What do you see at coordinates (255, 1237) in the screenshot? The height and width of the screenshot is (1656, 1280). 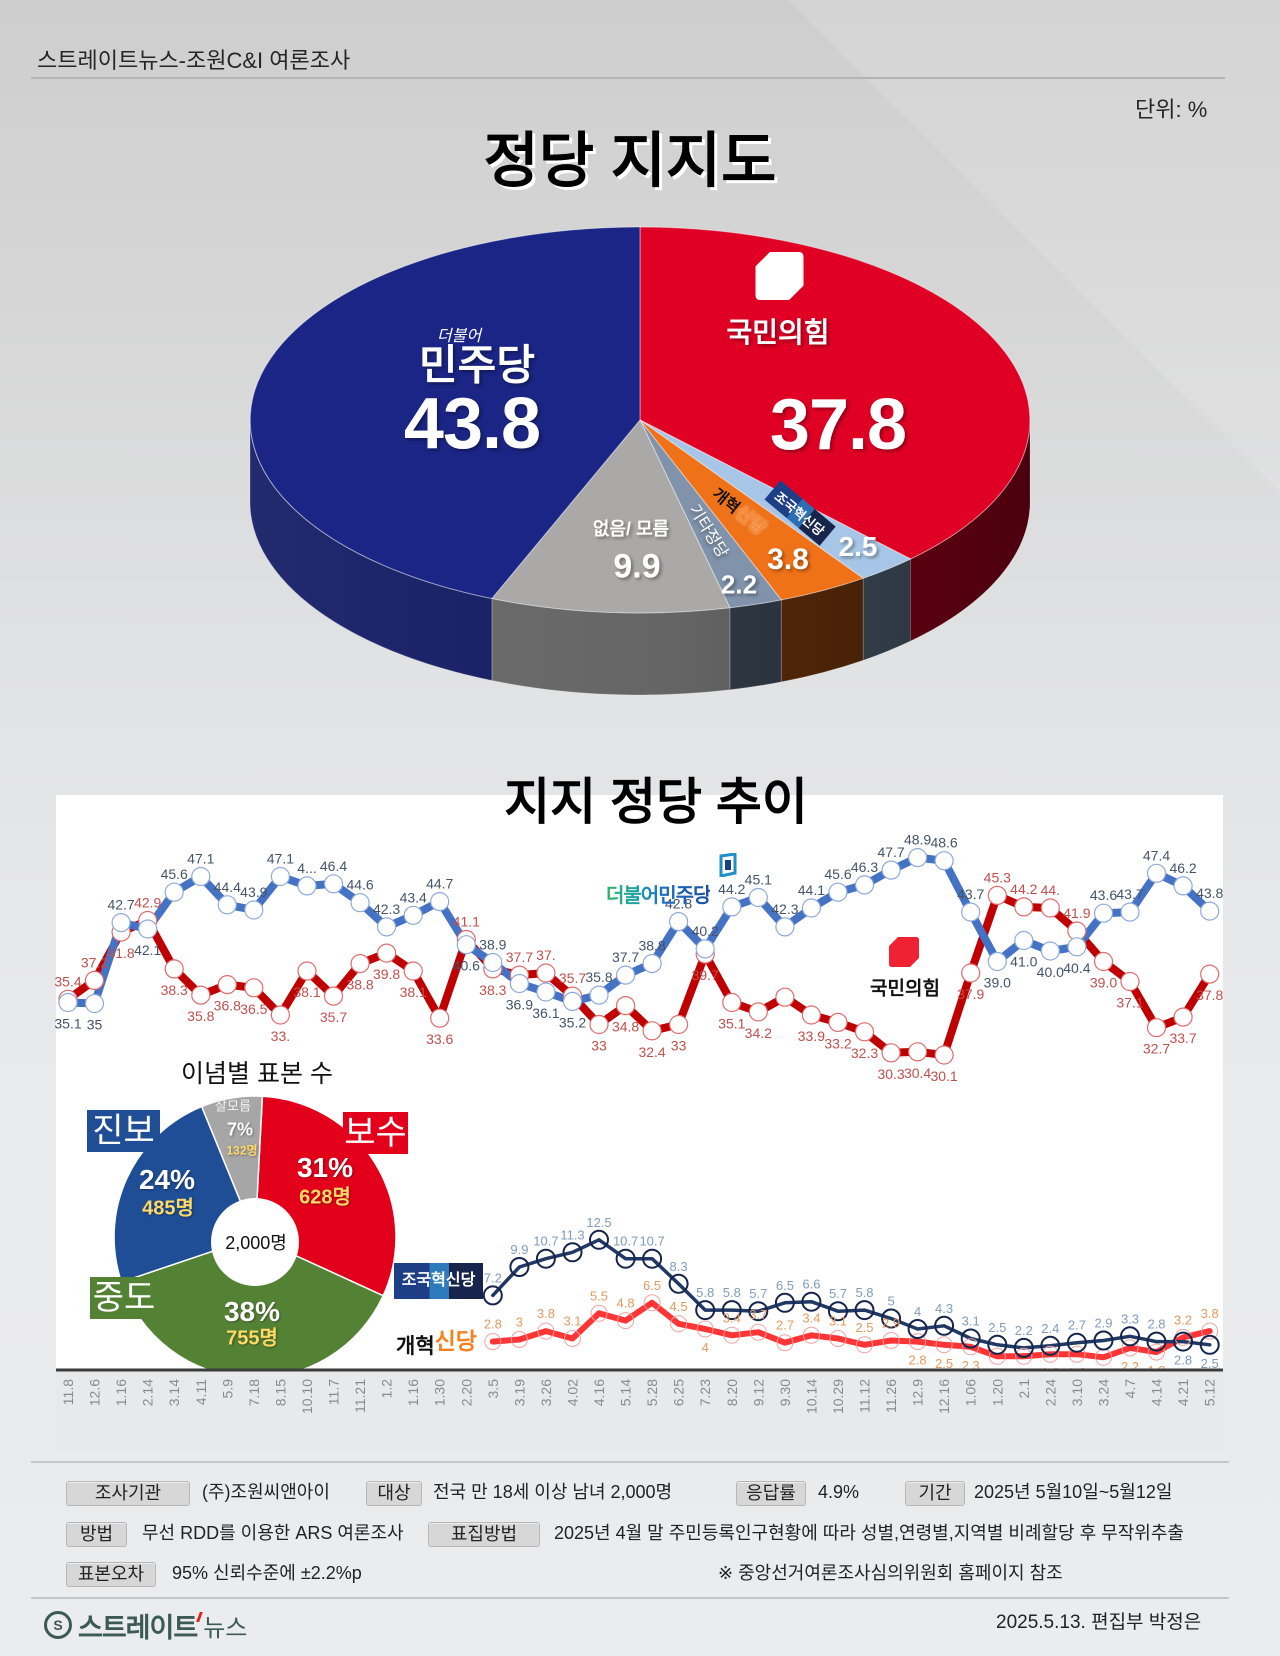 I see `ideology-donut-chart` at bounding box center [255, 1237].